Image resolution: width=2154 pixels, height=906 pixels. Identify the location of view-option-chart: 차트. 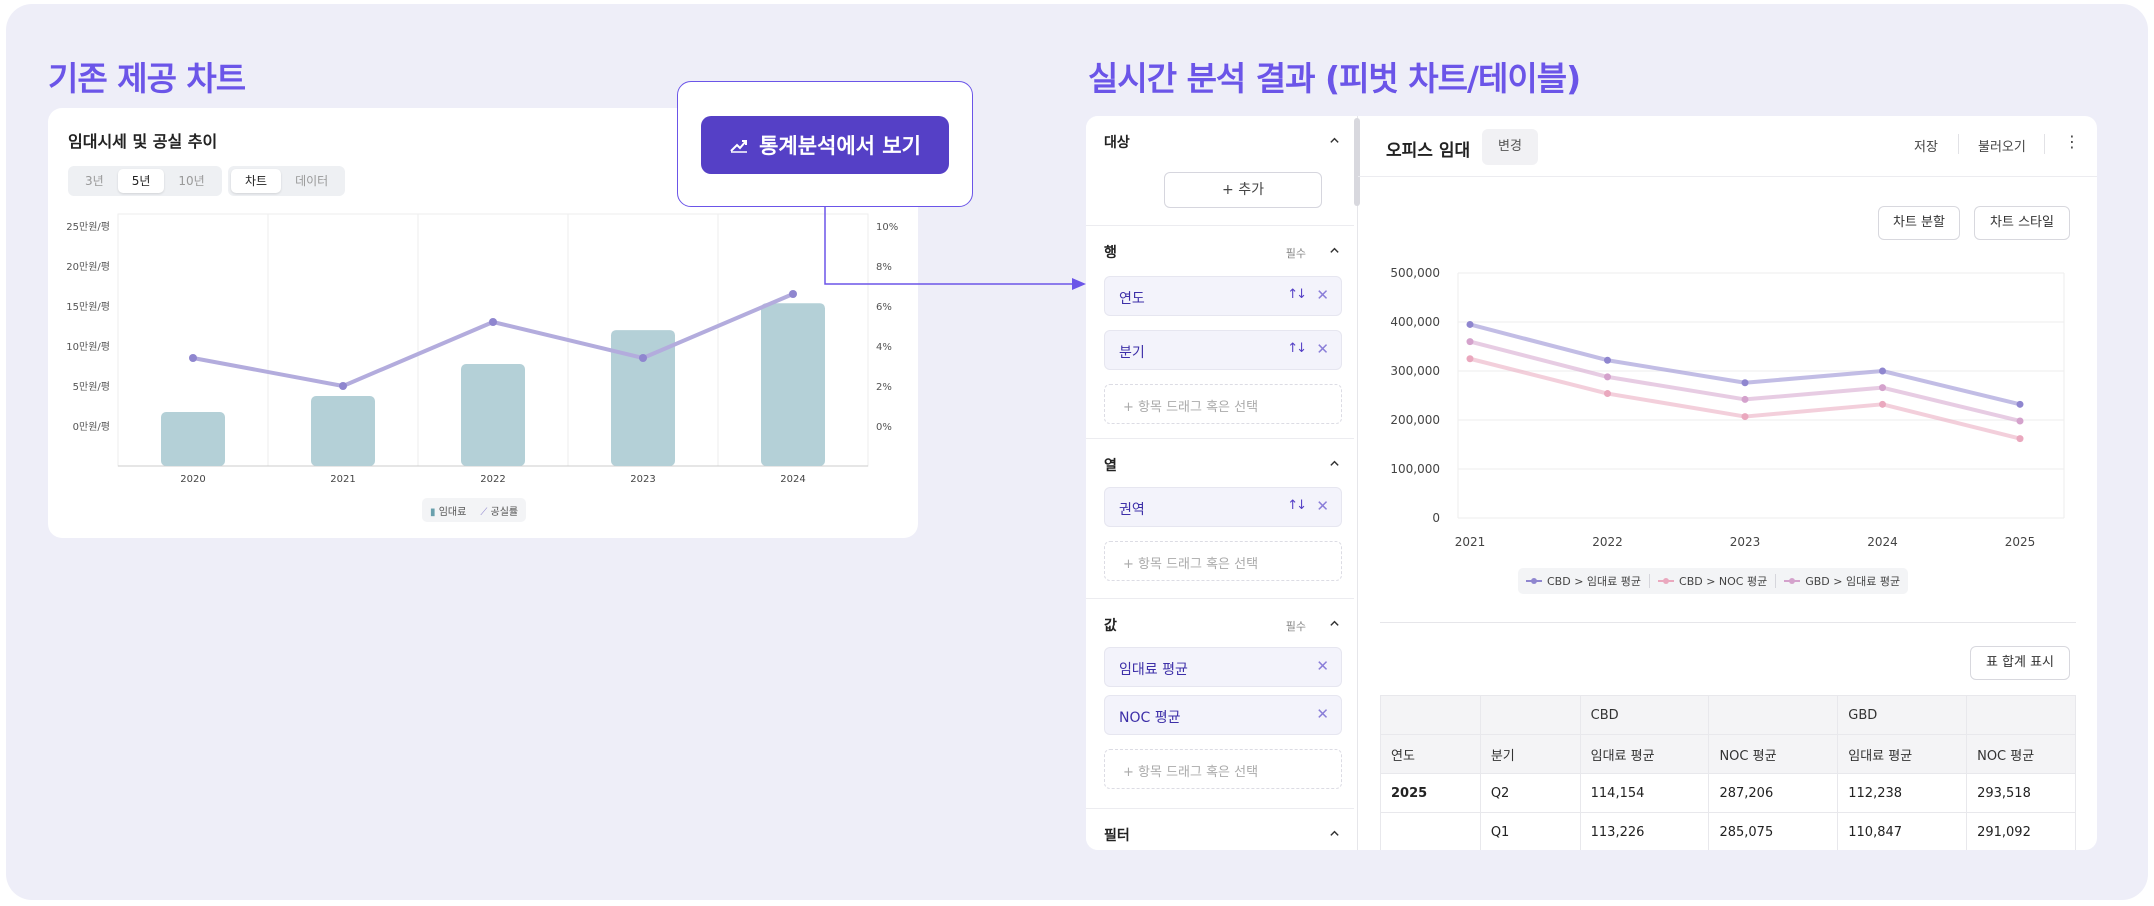
(256, 181).